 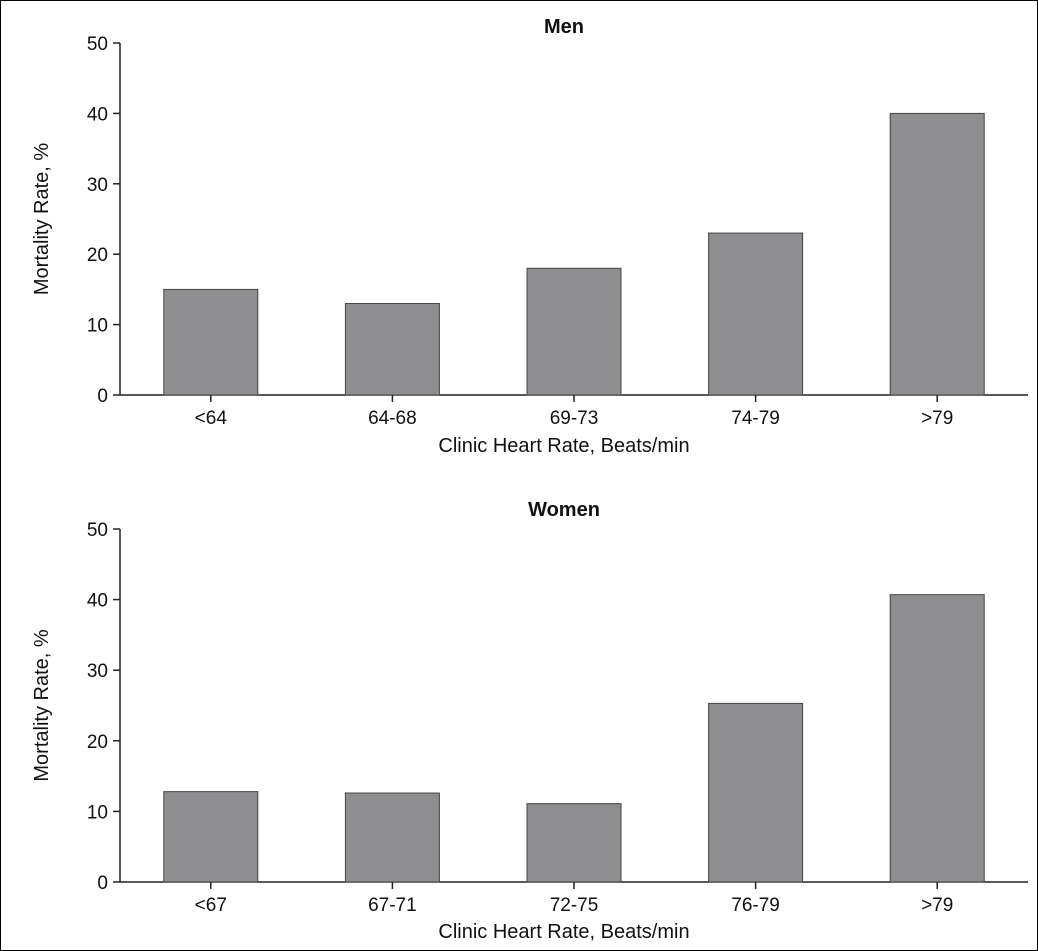 I want to click on x-tick-label: 74-79, so click(x=755, y=418).